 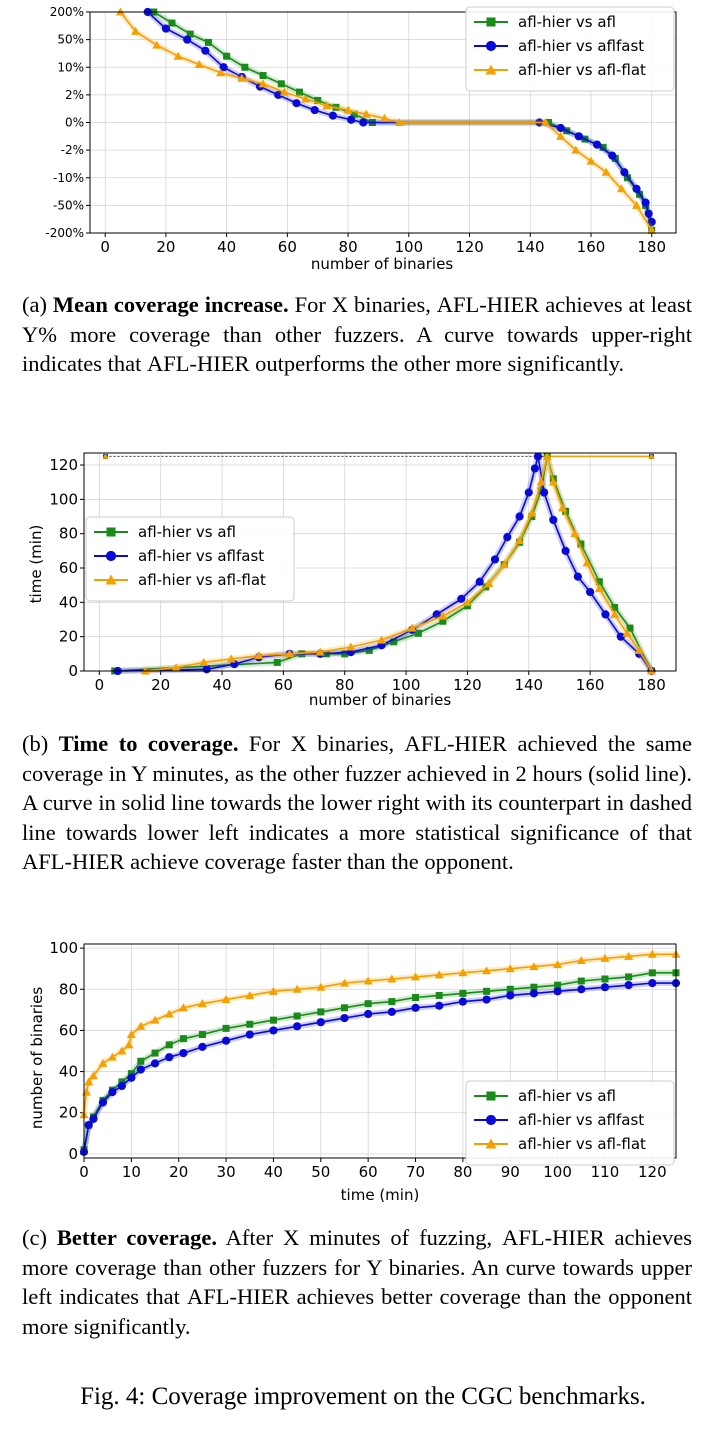 I want to click on y-tick-label: 2%, so click(x=74, y=95).